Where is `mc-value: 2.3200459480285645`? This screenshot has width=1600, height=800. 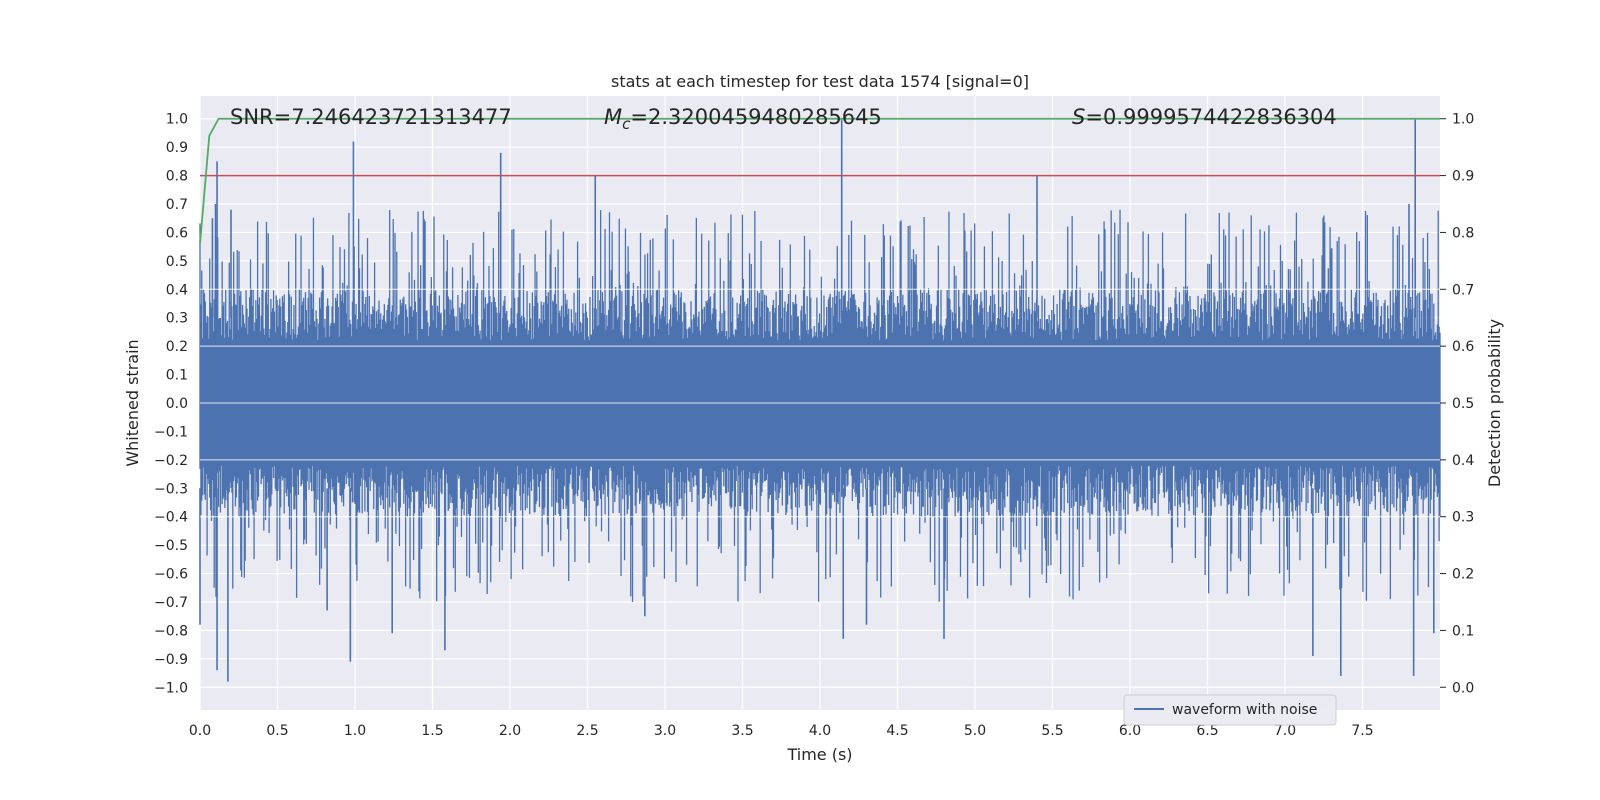 mc-value: 2.3200459480285645 is located at coordinates (765, 117).